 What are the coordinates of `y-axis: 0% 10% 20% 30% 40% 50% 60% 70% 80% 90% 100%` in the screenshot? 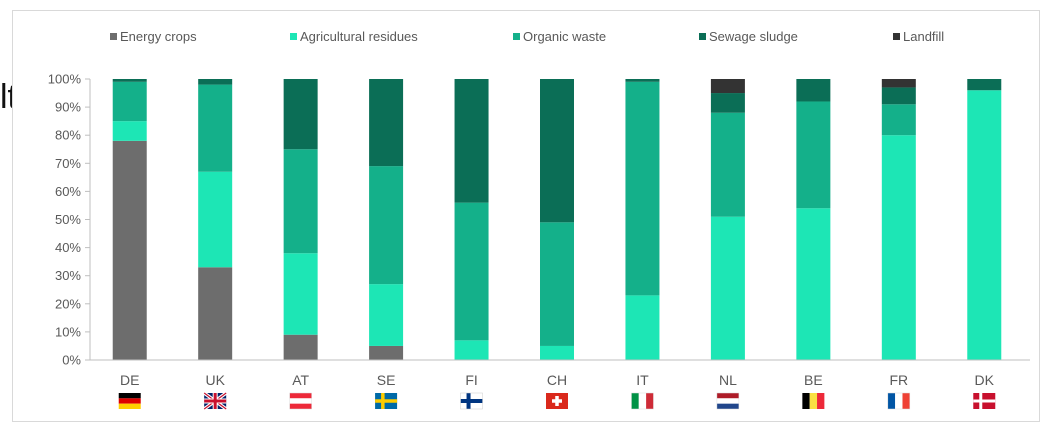 It's located at (69, 220).